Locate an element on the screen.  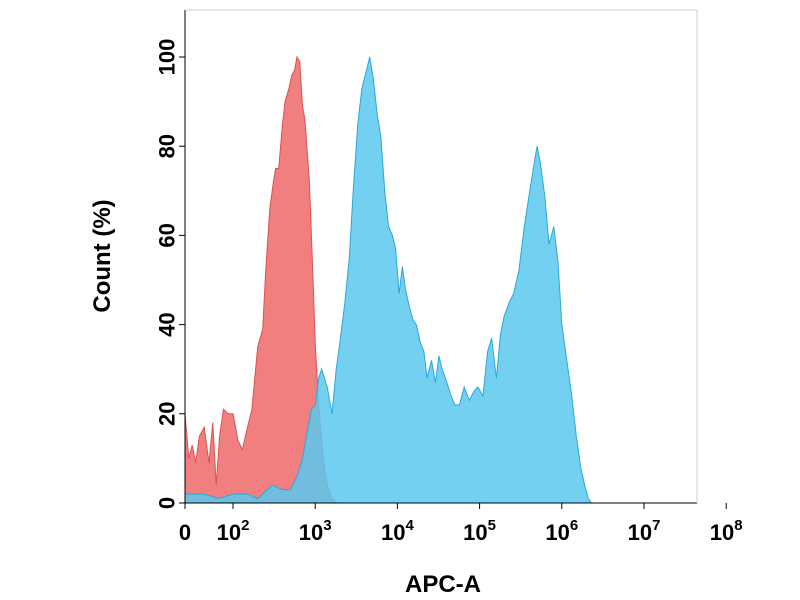
y-tick-label: 100 is located at coordinates (167, 57).